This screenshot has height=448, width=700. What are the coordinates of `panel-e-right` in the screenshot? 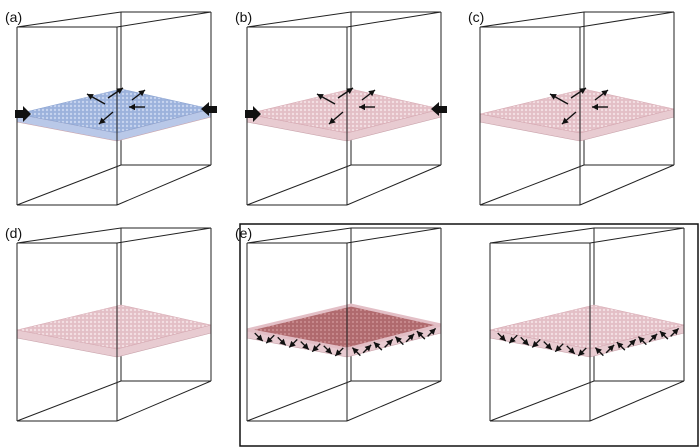 It's located at (587, 324).